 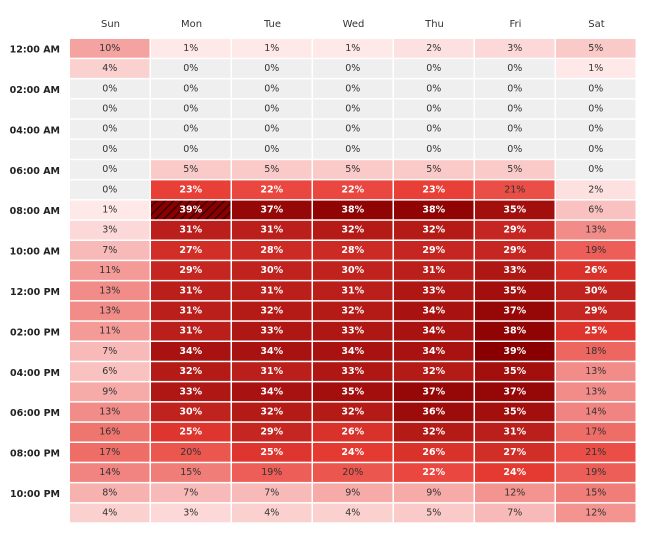 What do you see at coordinates (190, 189) in the screenshot?
I see `cell-value-label: 23%` at bounding box center [190, 189].